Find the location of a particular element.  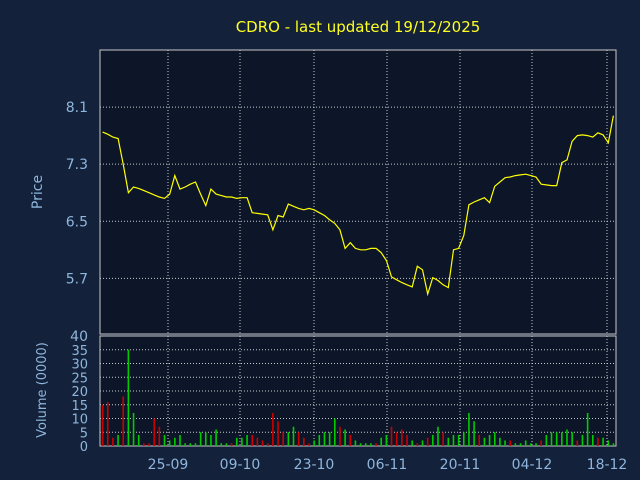

volume-y-tick-label: 20 is located at coordinates (79, 392).